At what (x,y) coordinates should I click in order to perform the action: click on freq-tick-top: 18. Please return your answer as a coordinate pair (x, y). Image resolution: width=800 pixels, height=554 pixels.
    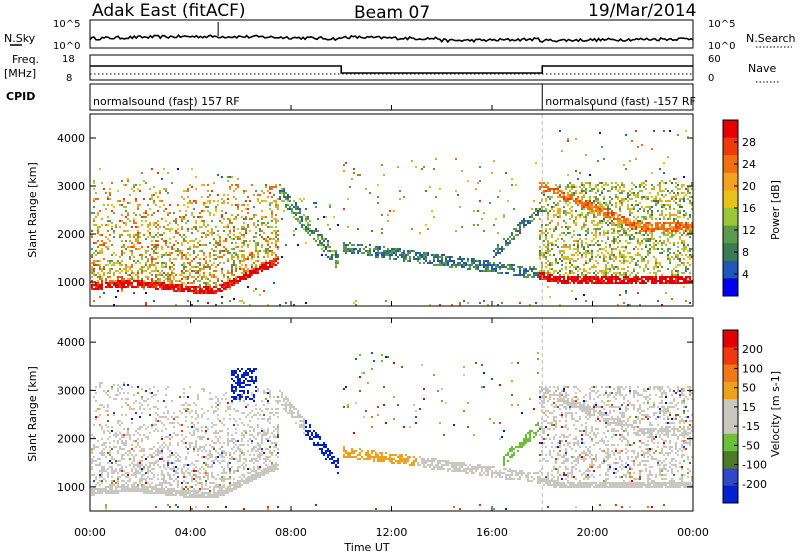
    Looking at the image, I should click on (68, 59).